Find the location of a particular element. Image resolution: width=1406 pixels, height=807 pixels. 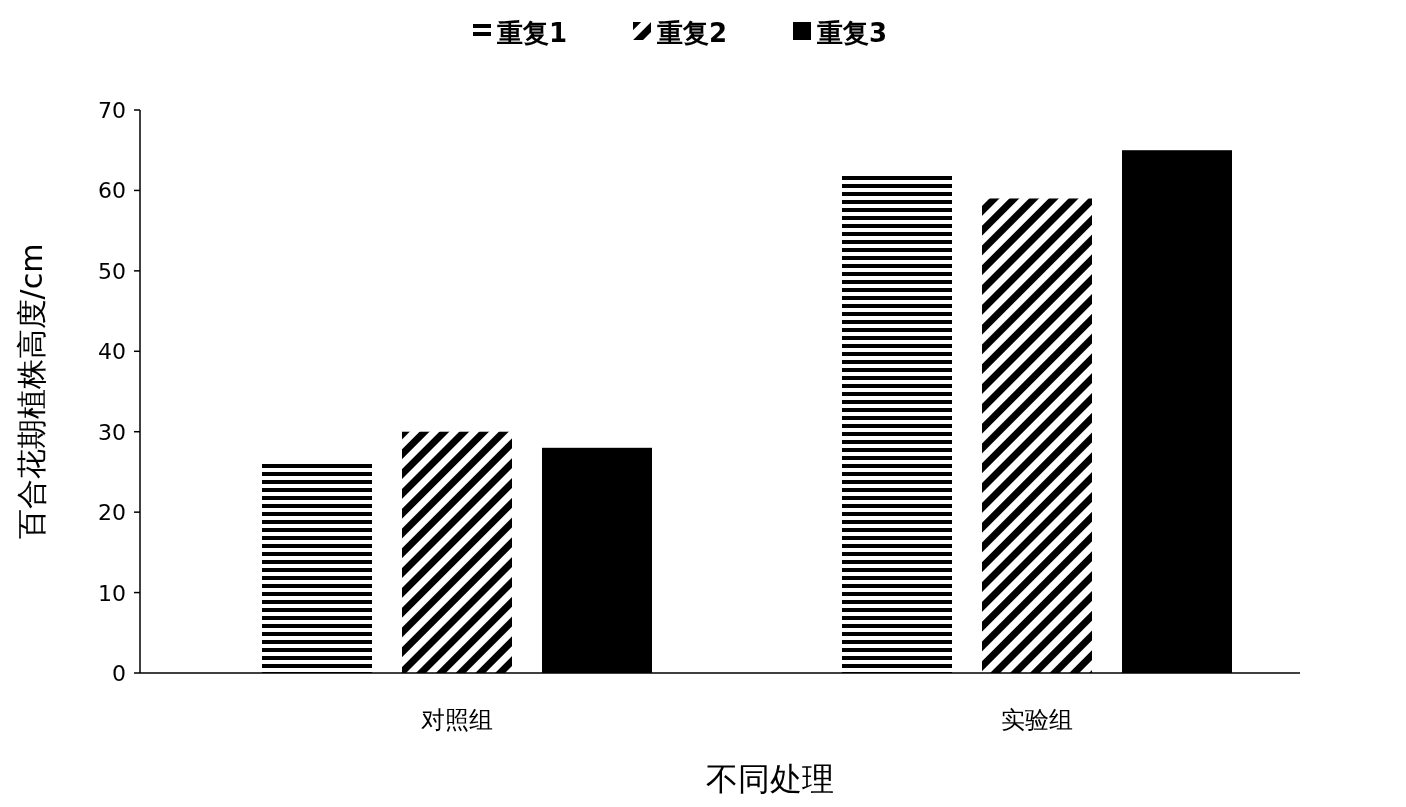

y-tick-label: 70 is located at coordinates (112, 110).